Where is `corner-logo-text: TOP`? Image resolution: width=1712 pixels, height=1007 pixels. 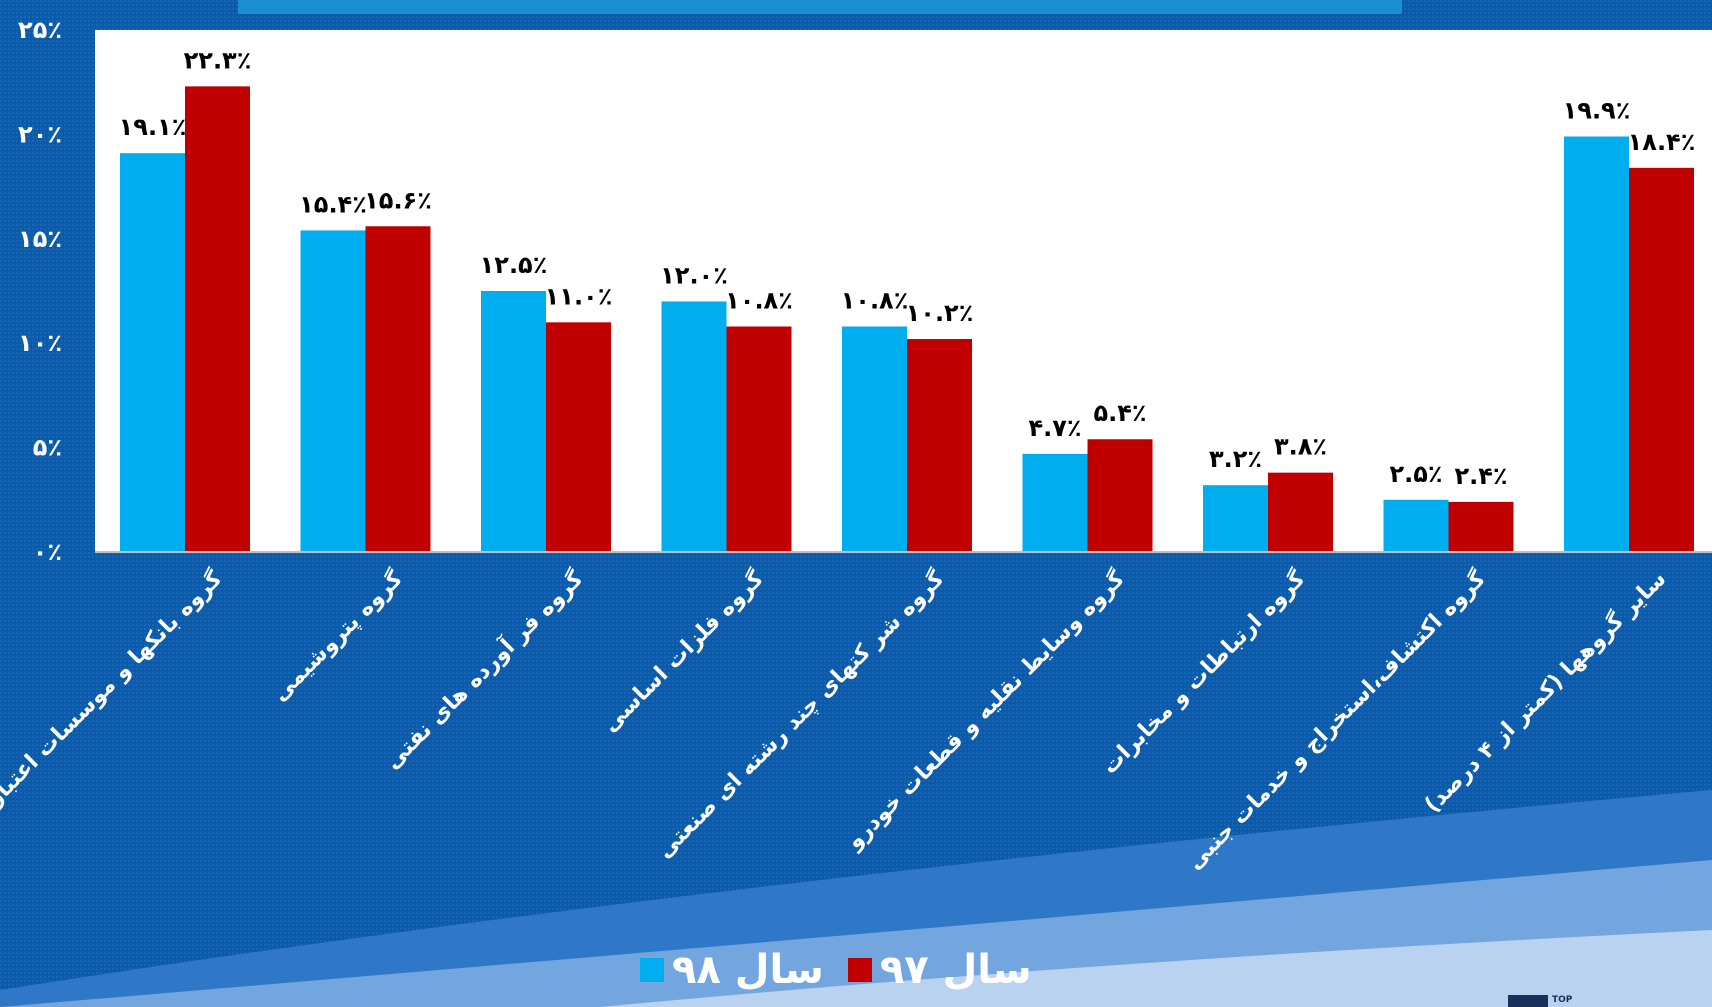
corner-logo-text: TOP is located at coordinates (1562, 1000).